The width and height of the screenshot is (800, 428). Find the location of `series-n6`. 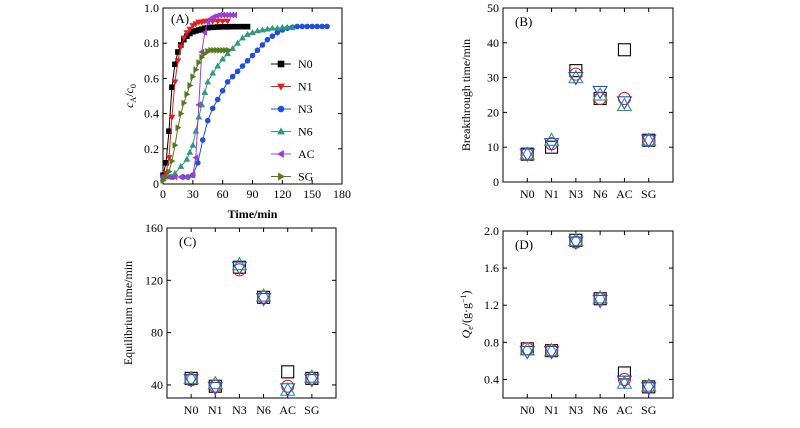

series-n6 is located at coordinates (227, 102).